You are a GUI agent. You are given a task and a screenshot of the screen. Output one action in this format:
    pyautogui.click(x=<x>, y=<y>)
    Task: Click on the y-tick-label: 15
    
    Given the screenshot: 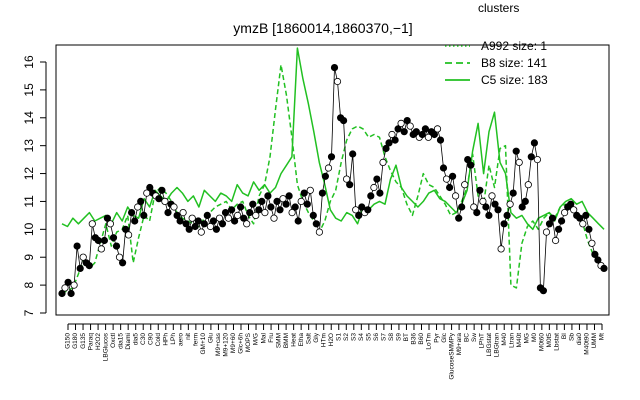 What is the action you would take?
    pyautogui.click(x=29, y=90)
    